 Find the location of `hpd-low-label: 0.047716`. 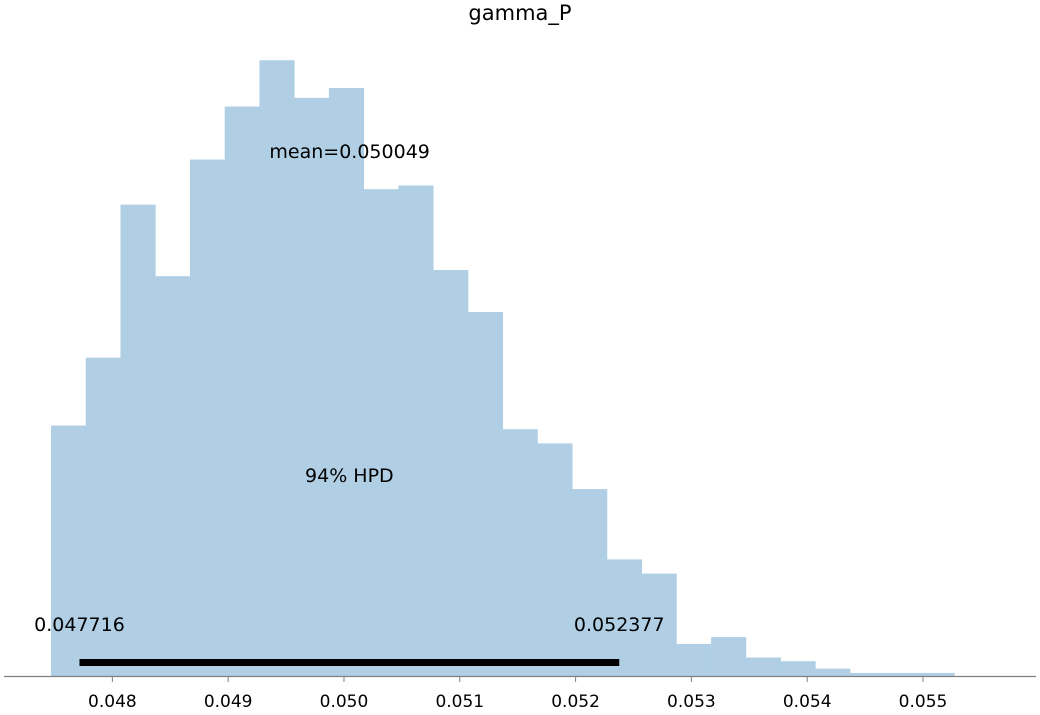

hpd-low-label: 0.047716 is located at coordinates (79, 625).